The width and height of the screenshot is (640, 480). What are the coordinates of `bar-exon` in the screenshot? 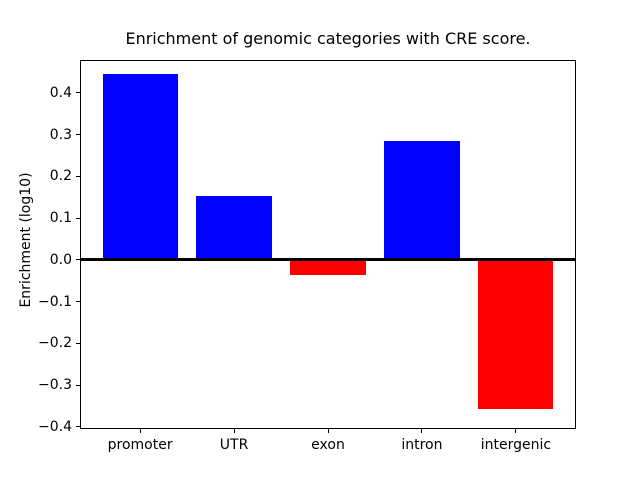 It's located at (328, 267).